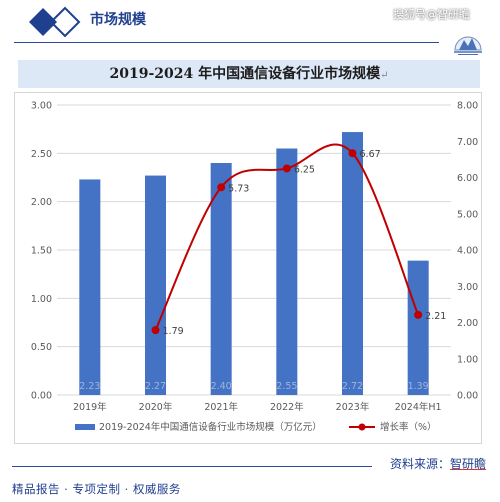 This screenshot has width=500, height=502. What do you see at coordinates (221, 407) in the screenshot?
I see `x-tick-label: 2021年` at bounding box center [221, 407].